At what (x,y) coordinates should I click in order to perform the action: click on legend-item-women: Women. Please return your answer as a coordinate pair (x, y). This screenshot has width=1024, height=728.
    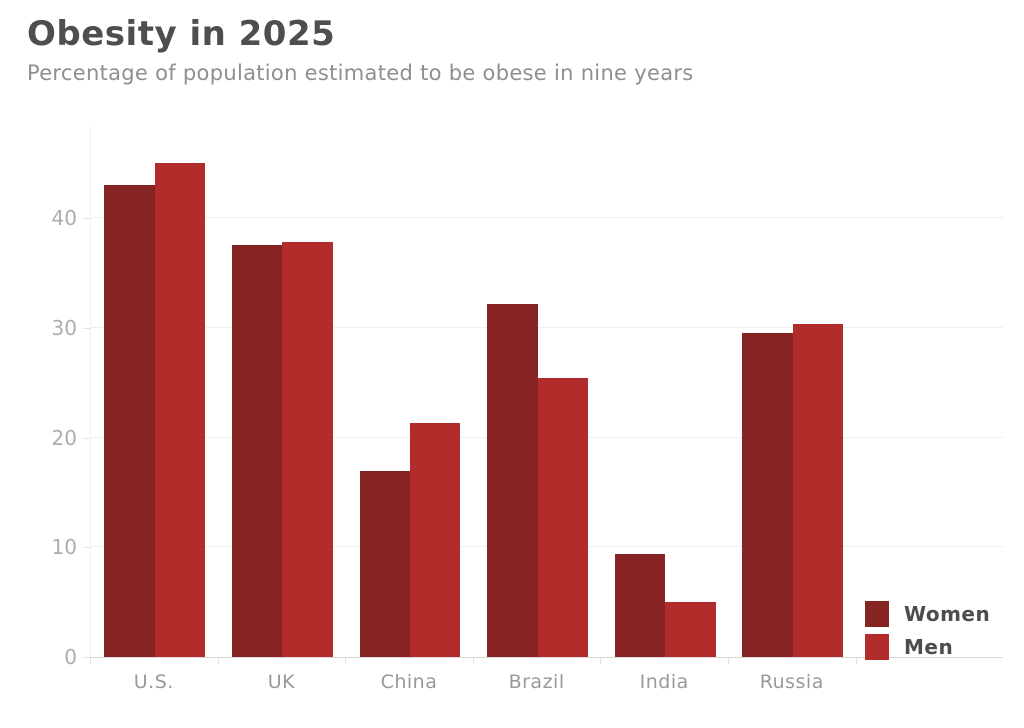
    Looking at the image, I should click on (927, 614).